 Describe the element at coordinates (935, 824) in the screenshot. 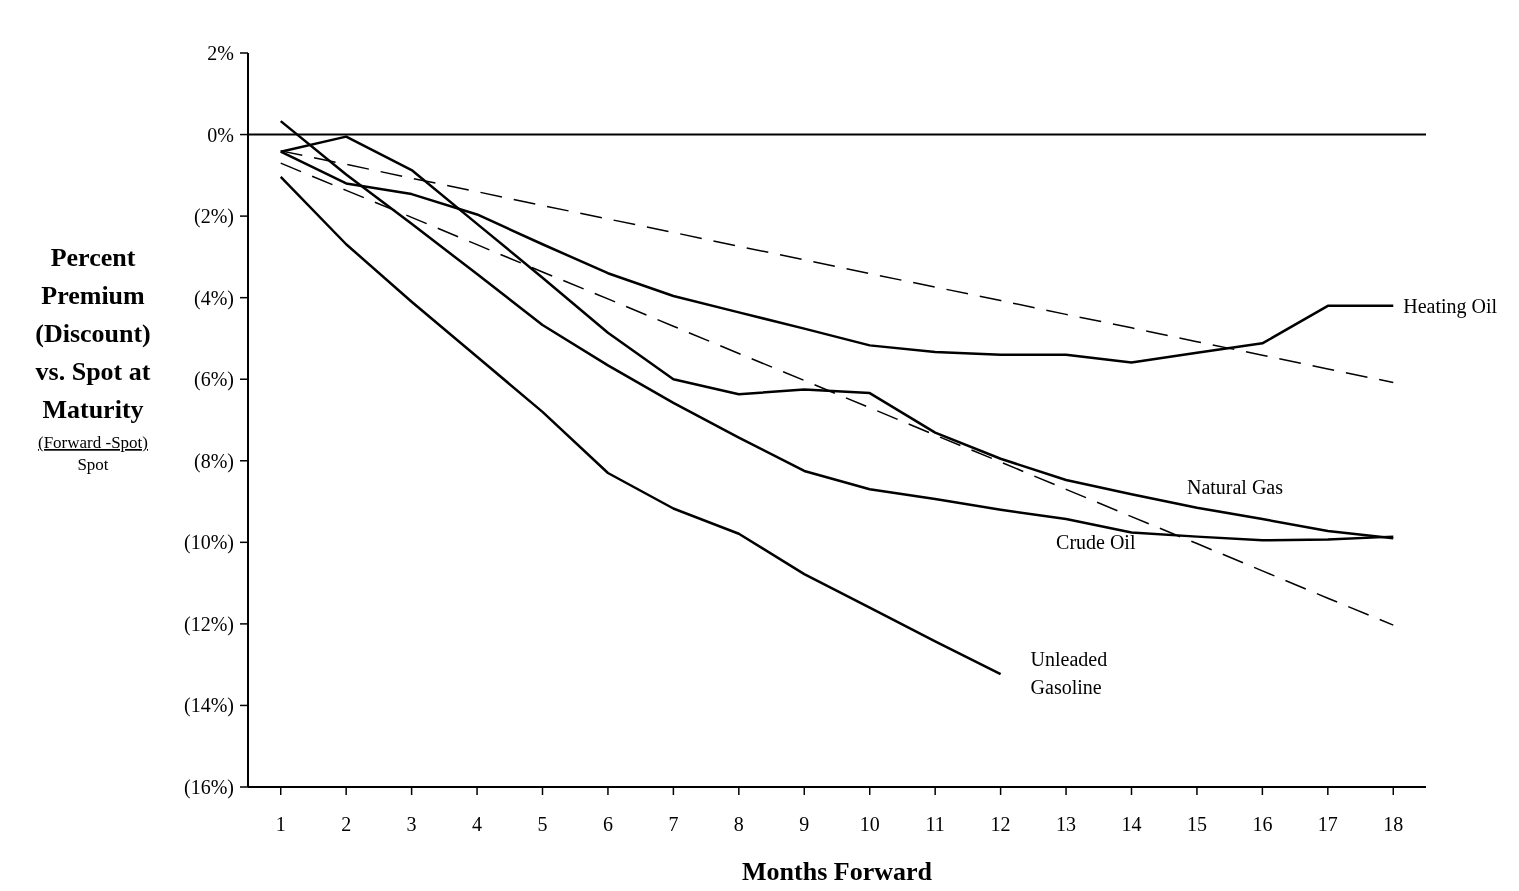

I see `x-tick-label: 11` at that location.